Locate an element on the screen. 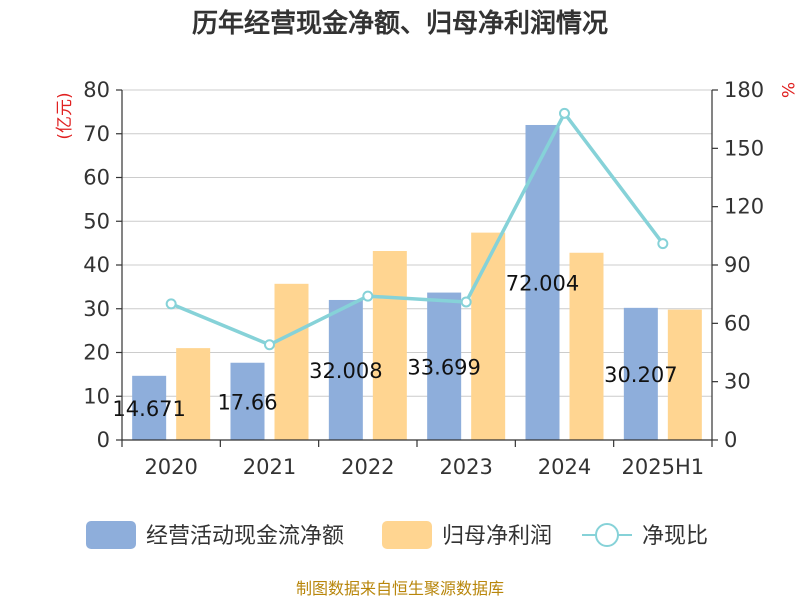  left-tick-label: 0 is located at coordinates (103, 440).